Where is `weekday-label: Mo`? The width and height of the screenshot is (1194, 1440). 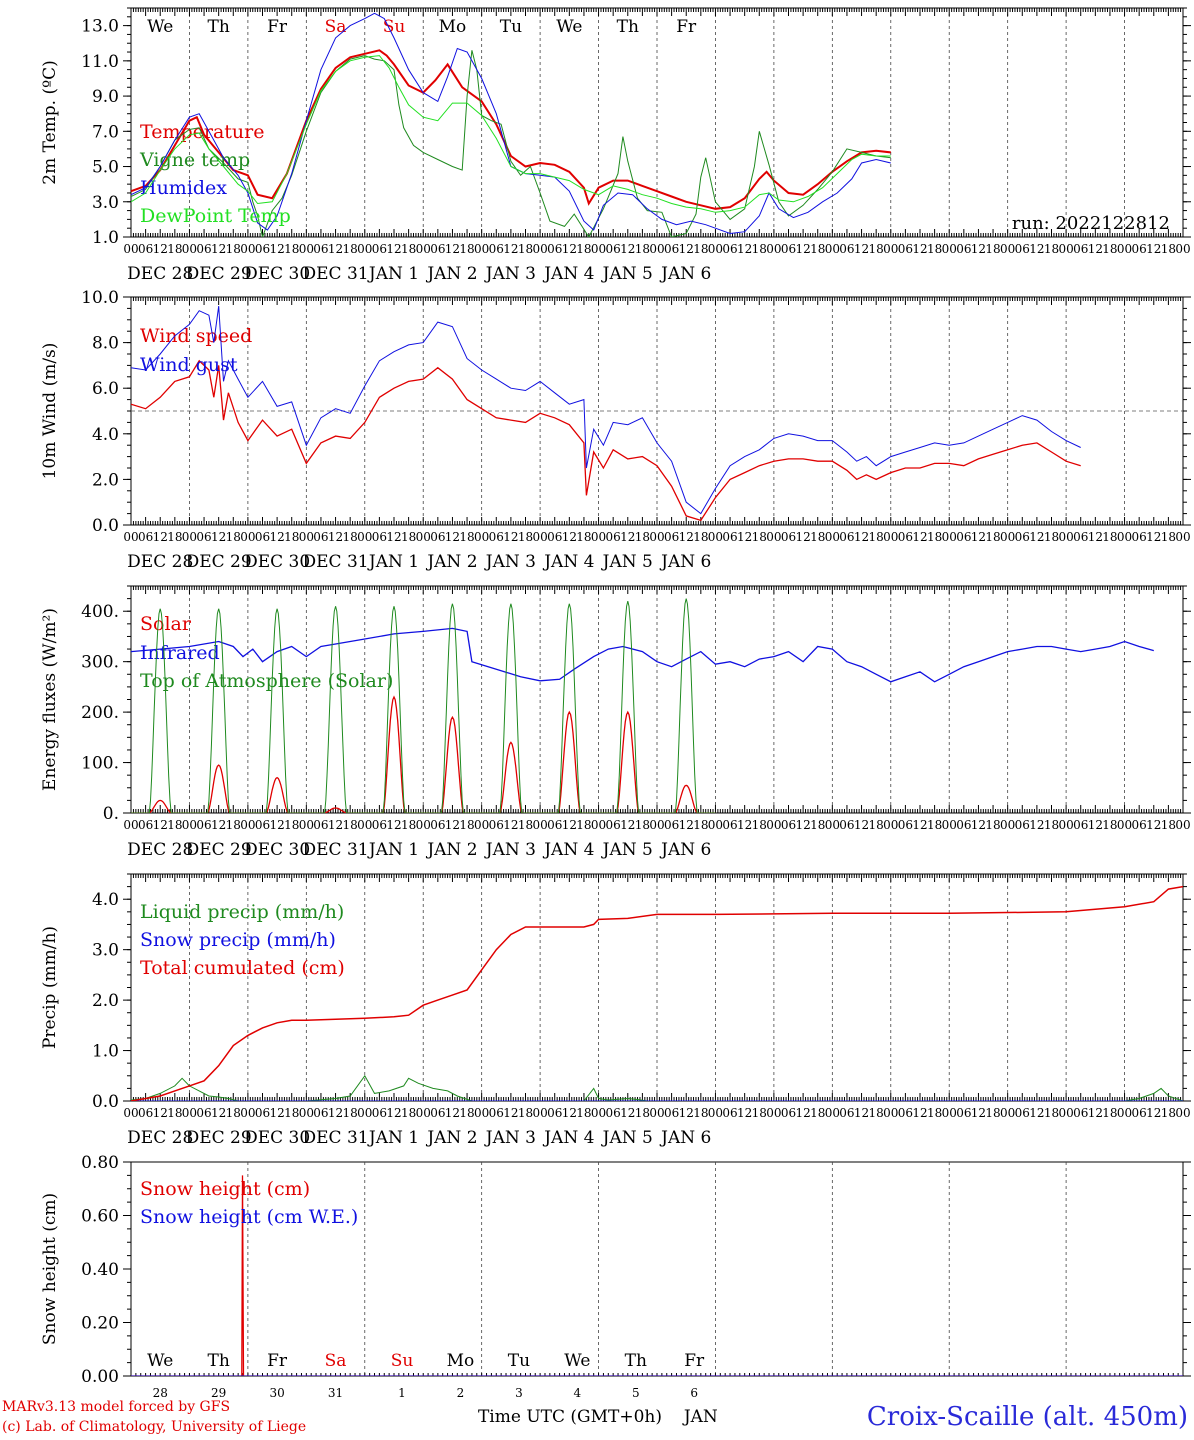 weekday-label: Mo is located at coordinates (461, 1361).